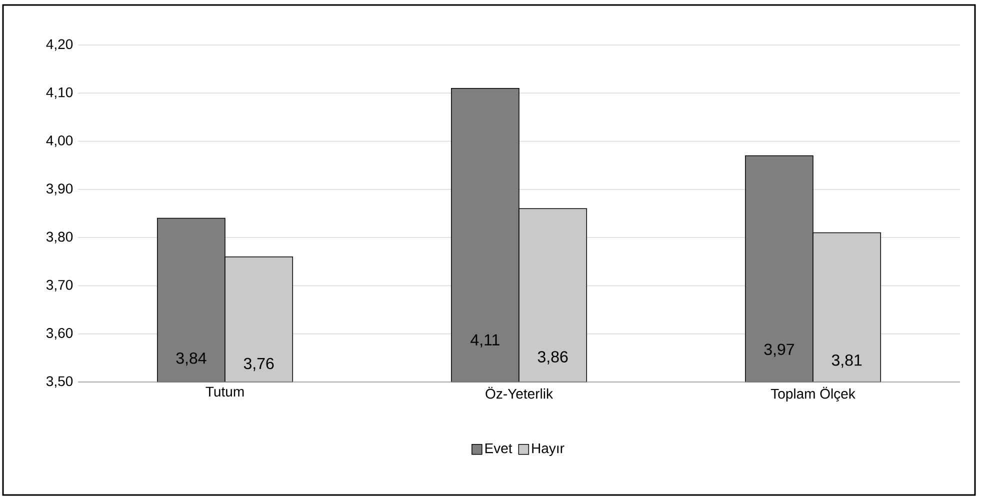 The width and height of the screenshot is (982, 500). Describe the element at coordinates (59, 190) in the screenshot. I see `y-tick-label: 3,90` at that location.